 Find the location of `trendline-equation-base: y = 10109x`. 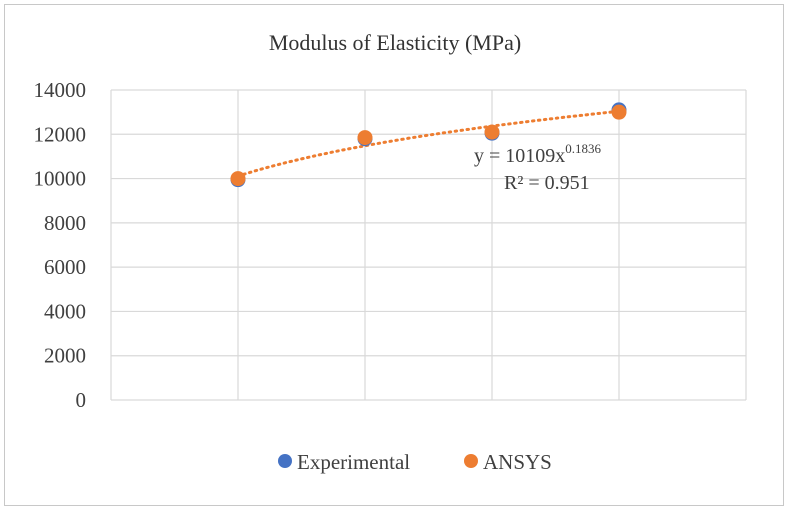

trendline-equation-base: y = 10109x is located at coordinates (519, 156).